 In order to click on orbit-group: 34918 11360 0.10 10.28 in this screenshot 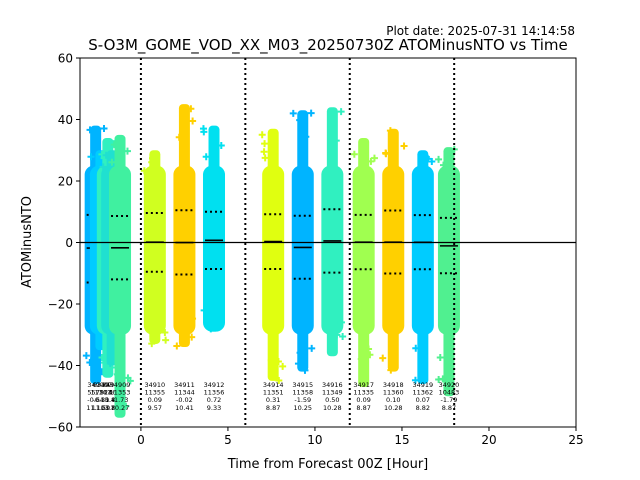, I will do `click(393, 269)`.